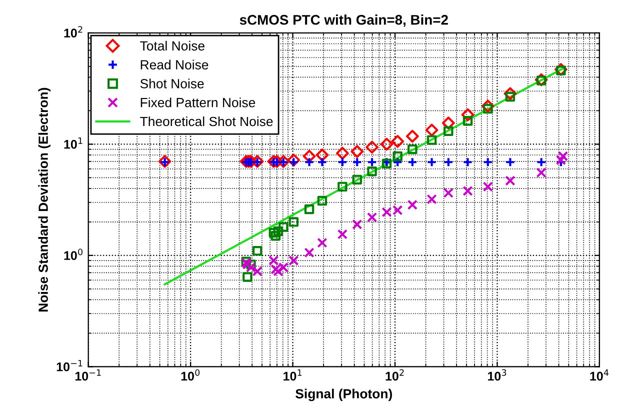  What do you see at coordinates (172, 83) in the screenshot?
I see `legend-label: Shot Noise` at bounding box center [172, 83].